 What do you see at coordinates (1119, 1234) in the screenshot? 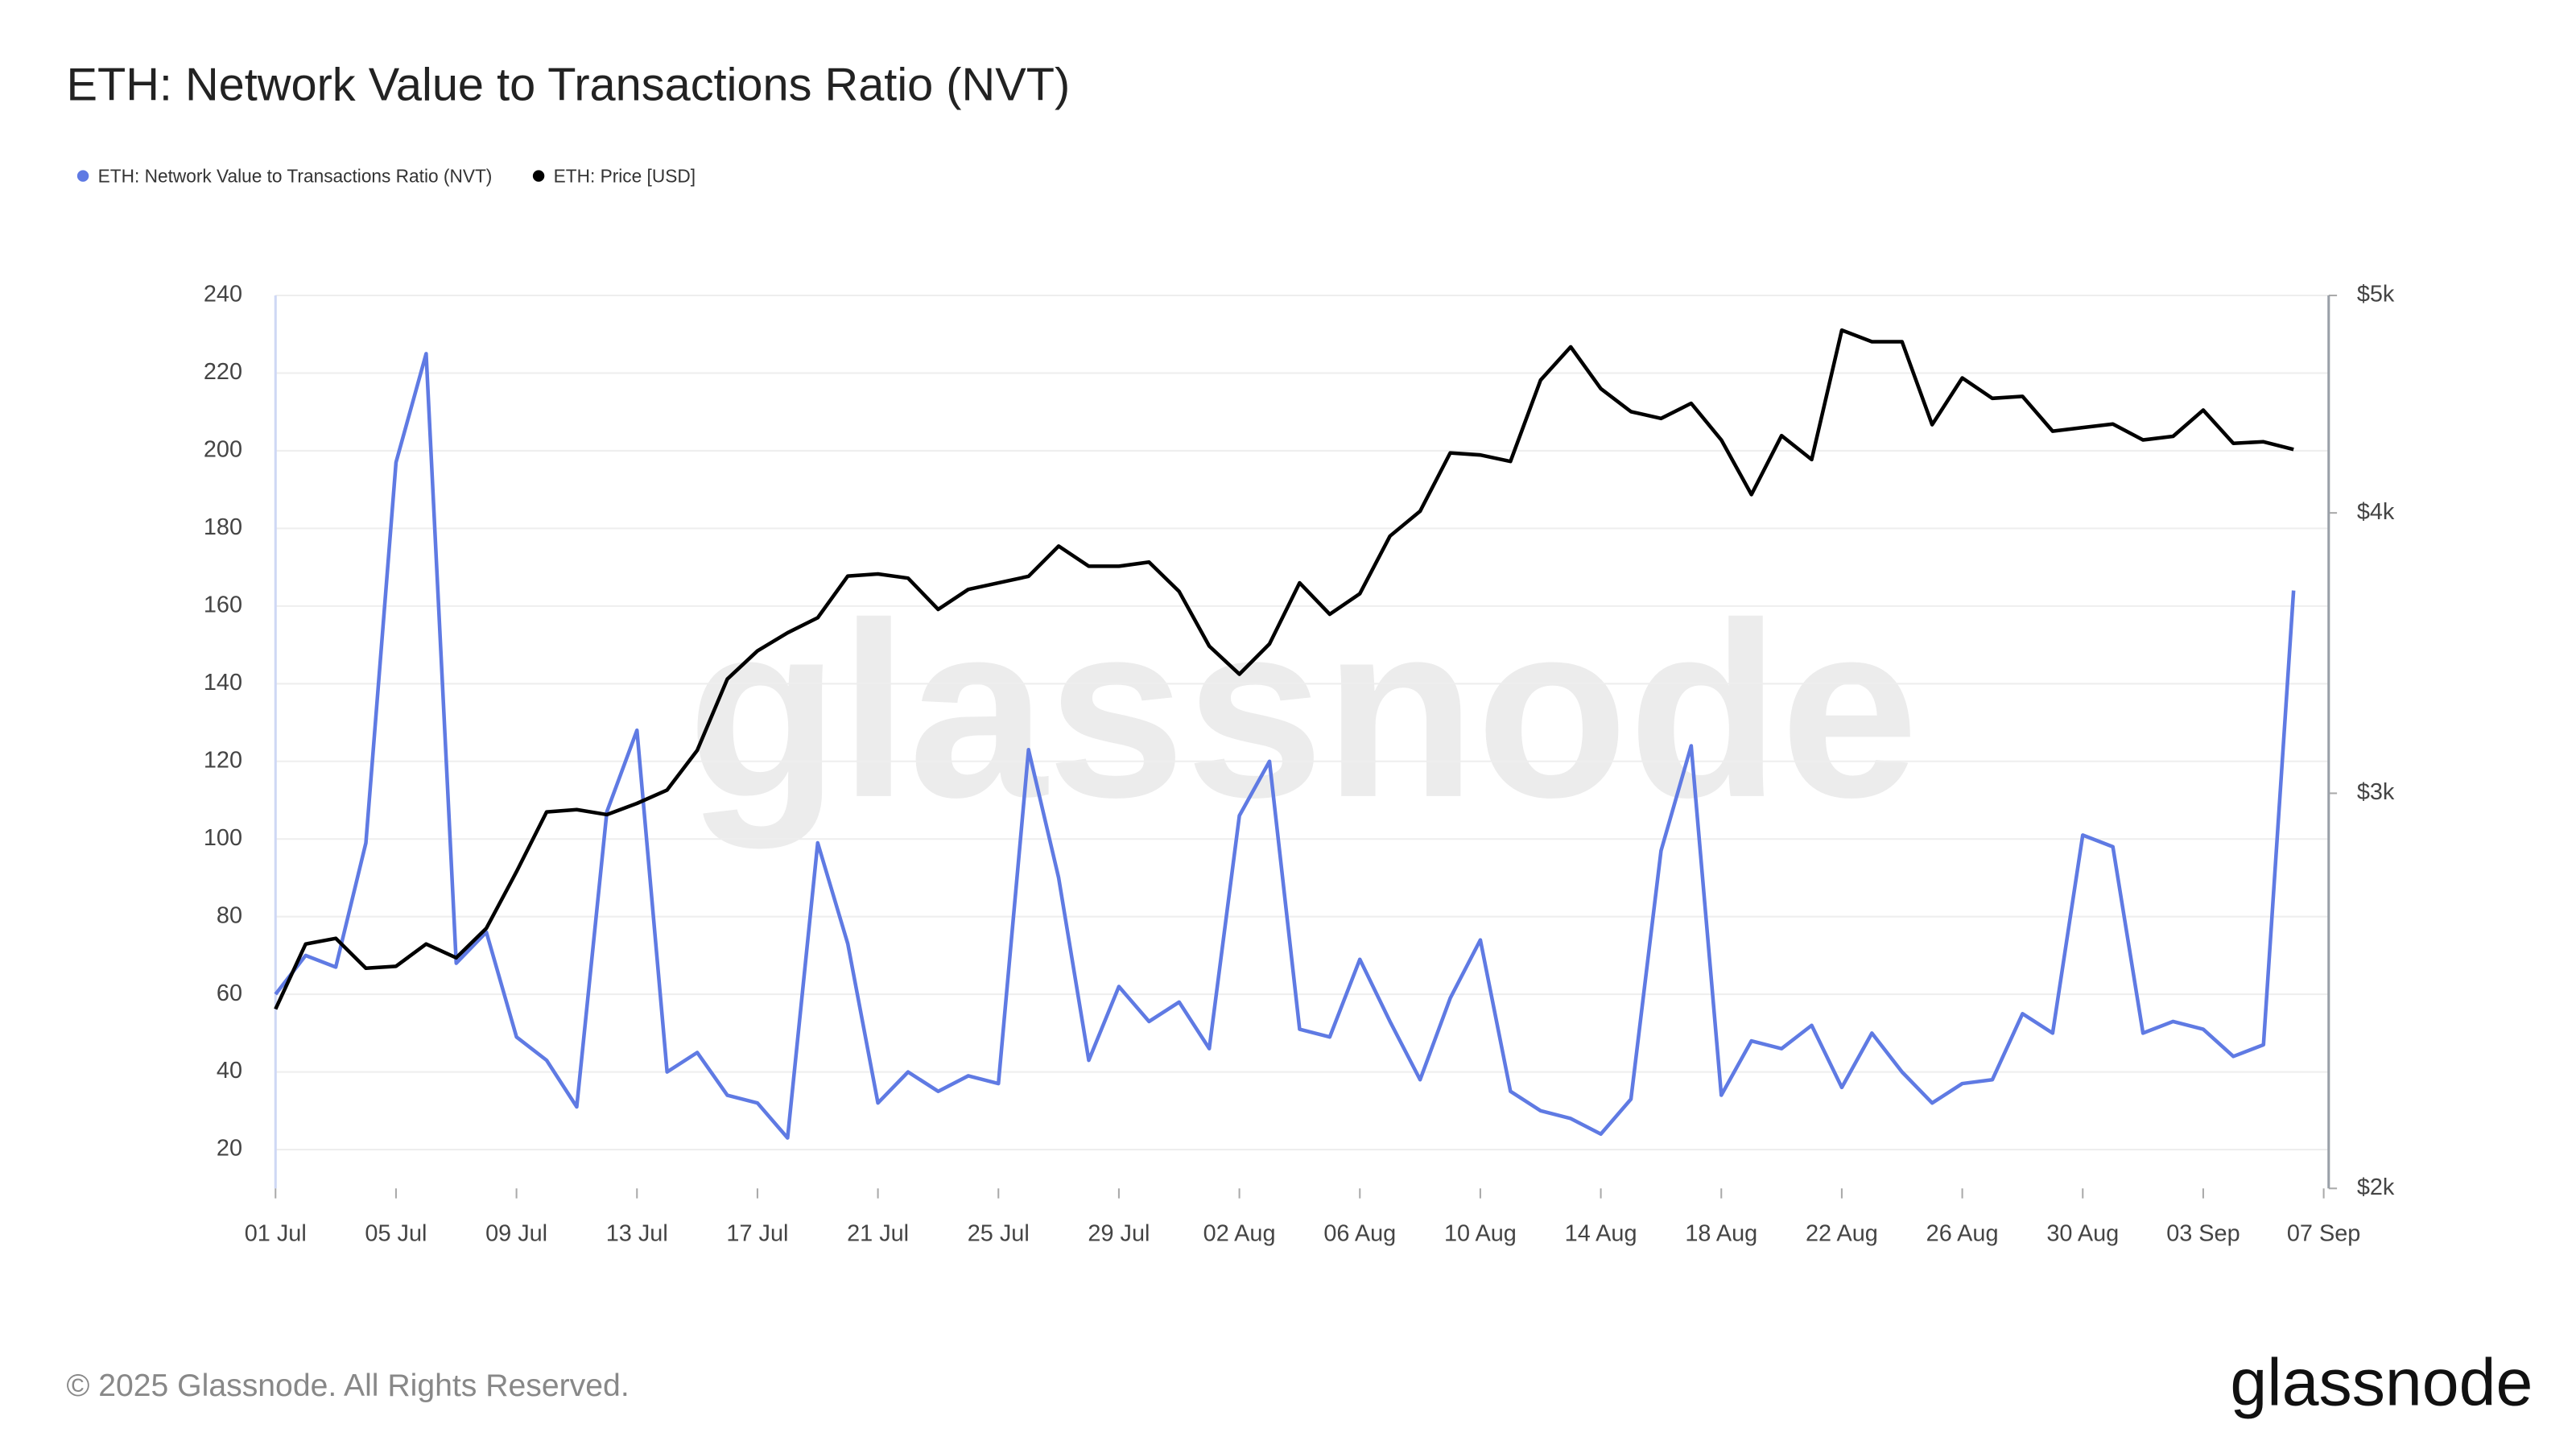
I see `x-tick-label: 29 Jul` at bounding box center [1119, 1234].